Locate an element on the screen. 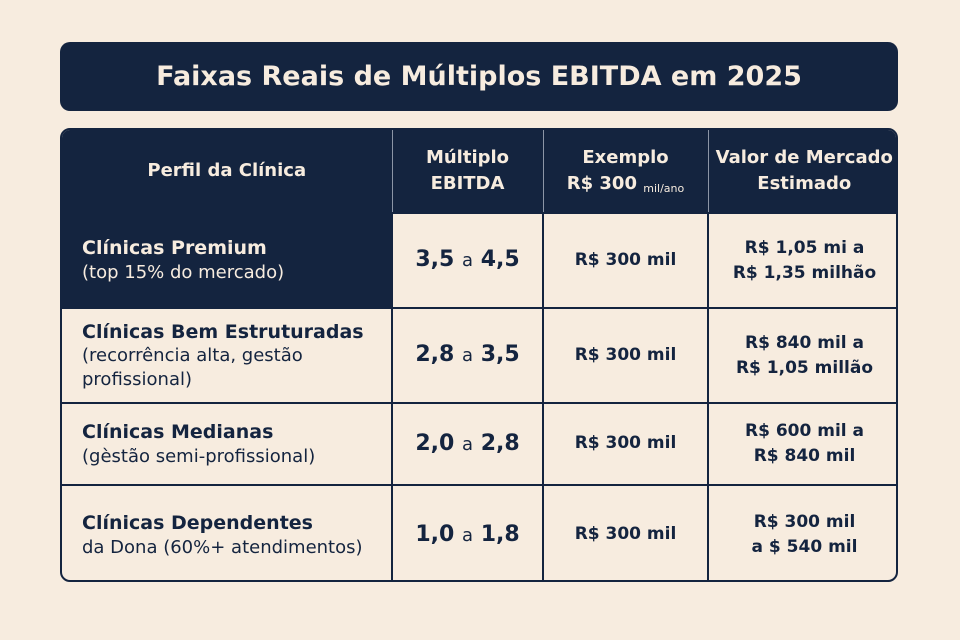  multiple-cell: 1,0 a 1,8 is located at coordinates (467, 532).